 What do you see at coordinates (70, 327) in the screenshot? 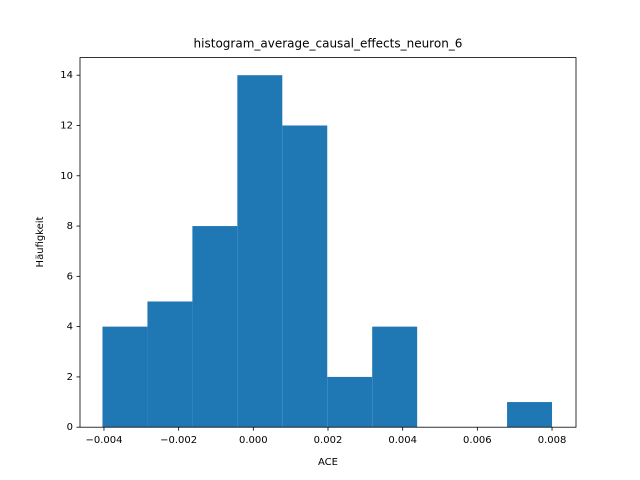
I see `y-tick-label: 4` at bounding box center [70, 327].